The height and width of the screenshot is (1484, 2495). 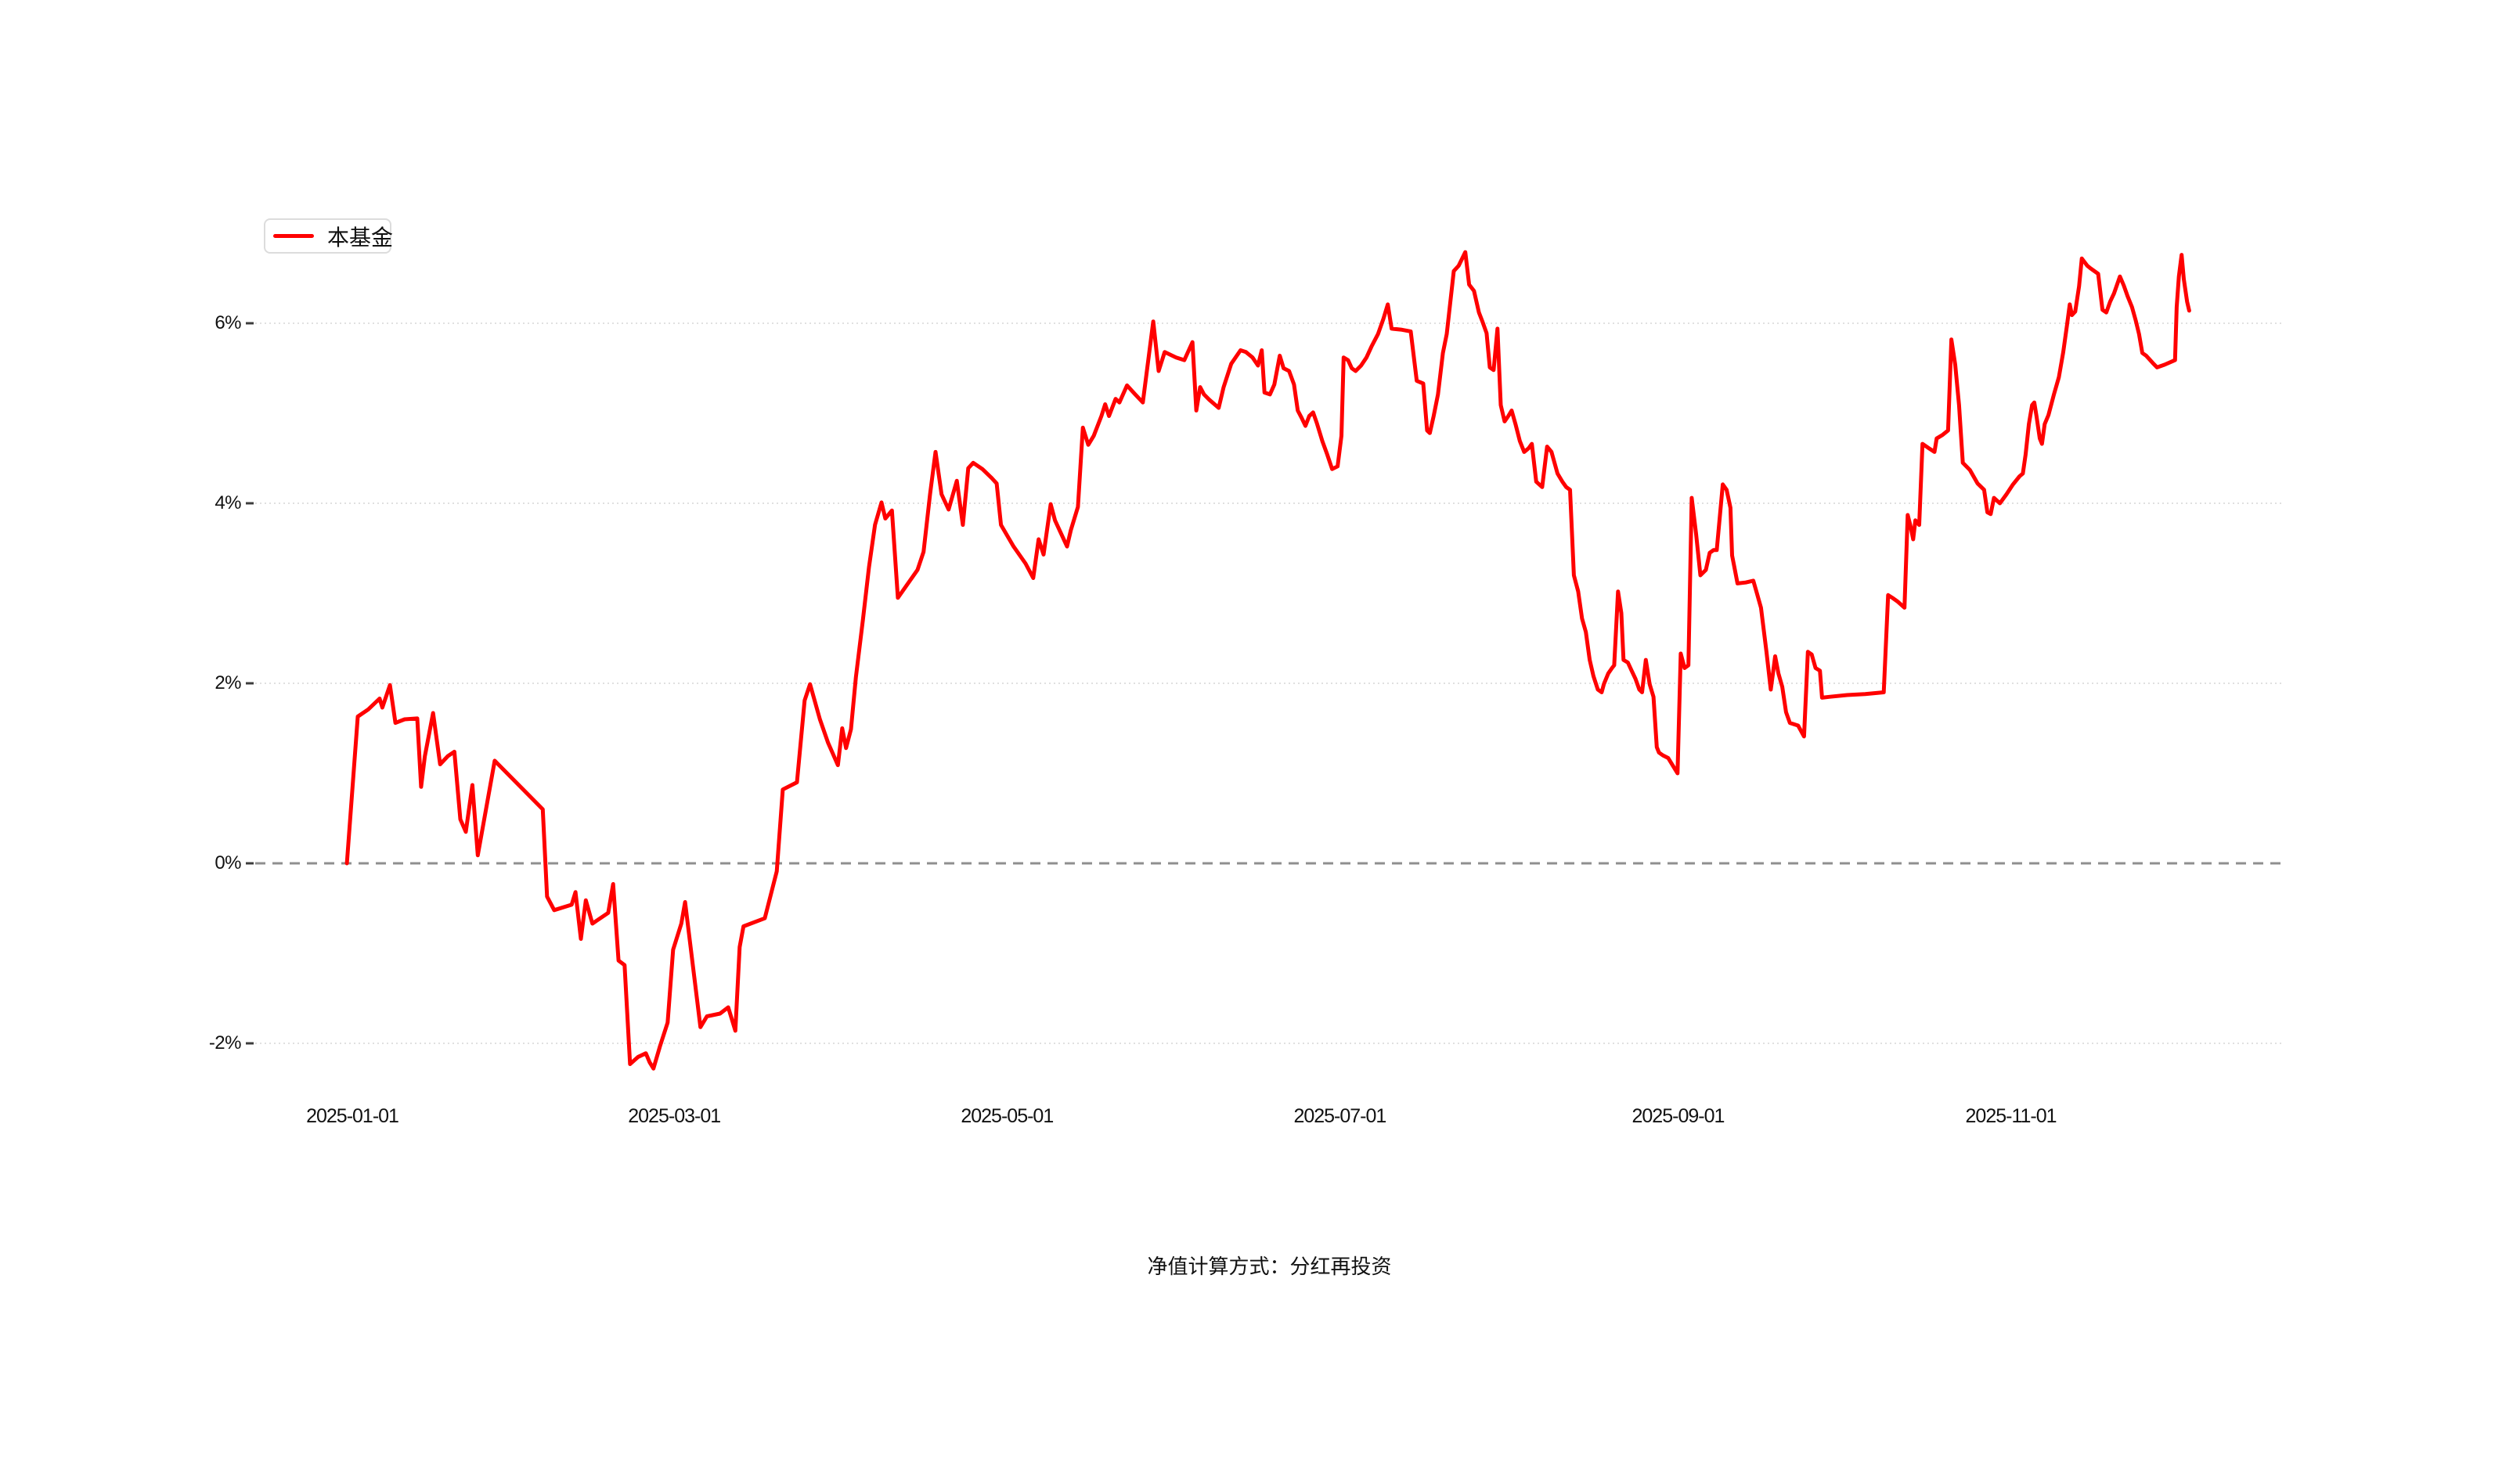 What do you see at coordinates (228, 682) in the screenshot?
I see `y-axis-tick-label: 2%` at bounding box center [228, 682].